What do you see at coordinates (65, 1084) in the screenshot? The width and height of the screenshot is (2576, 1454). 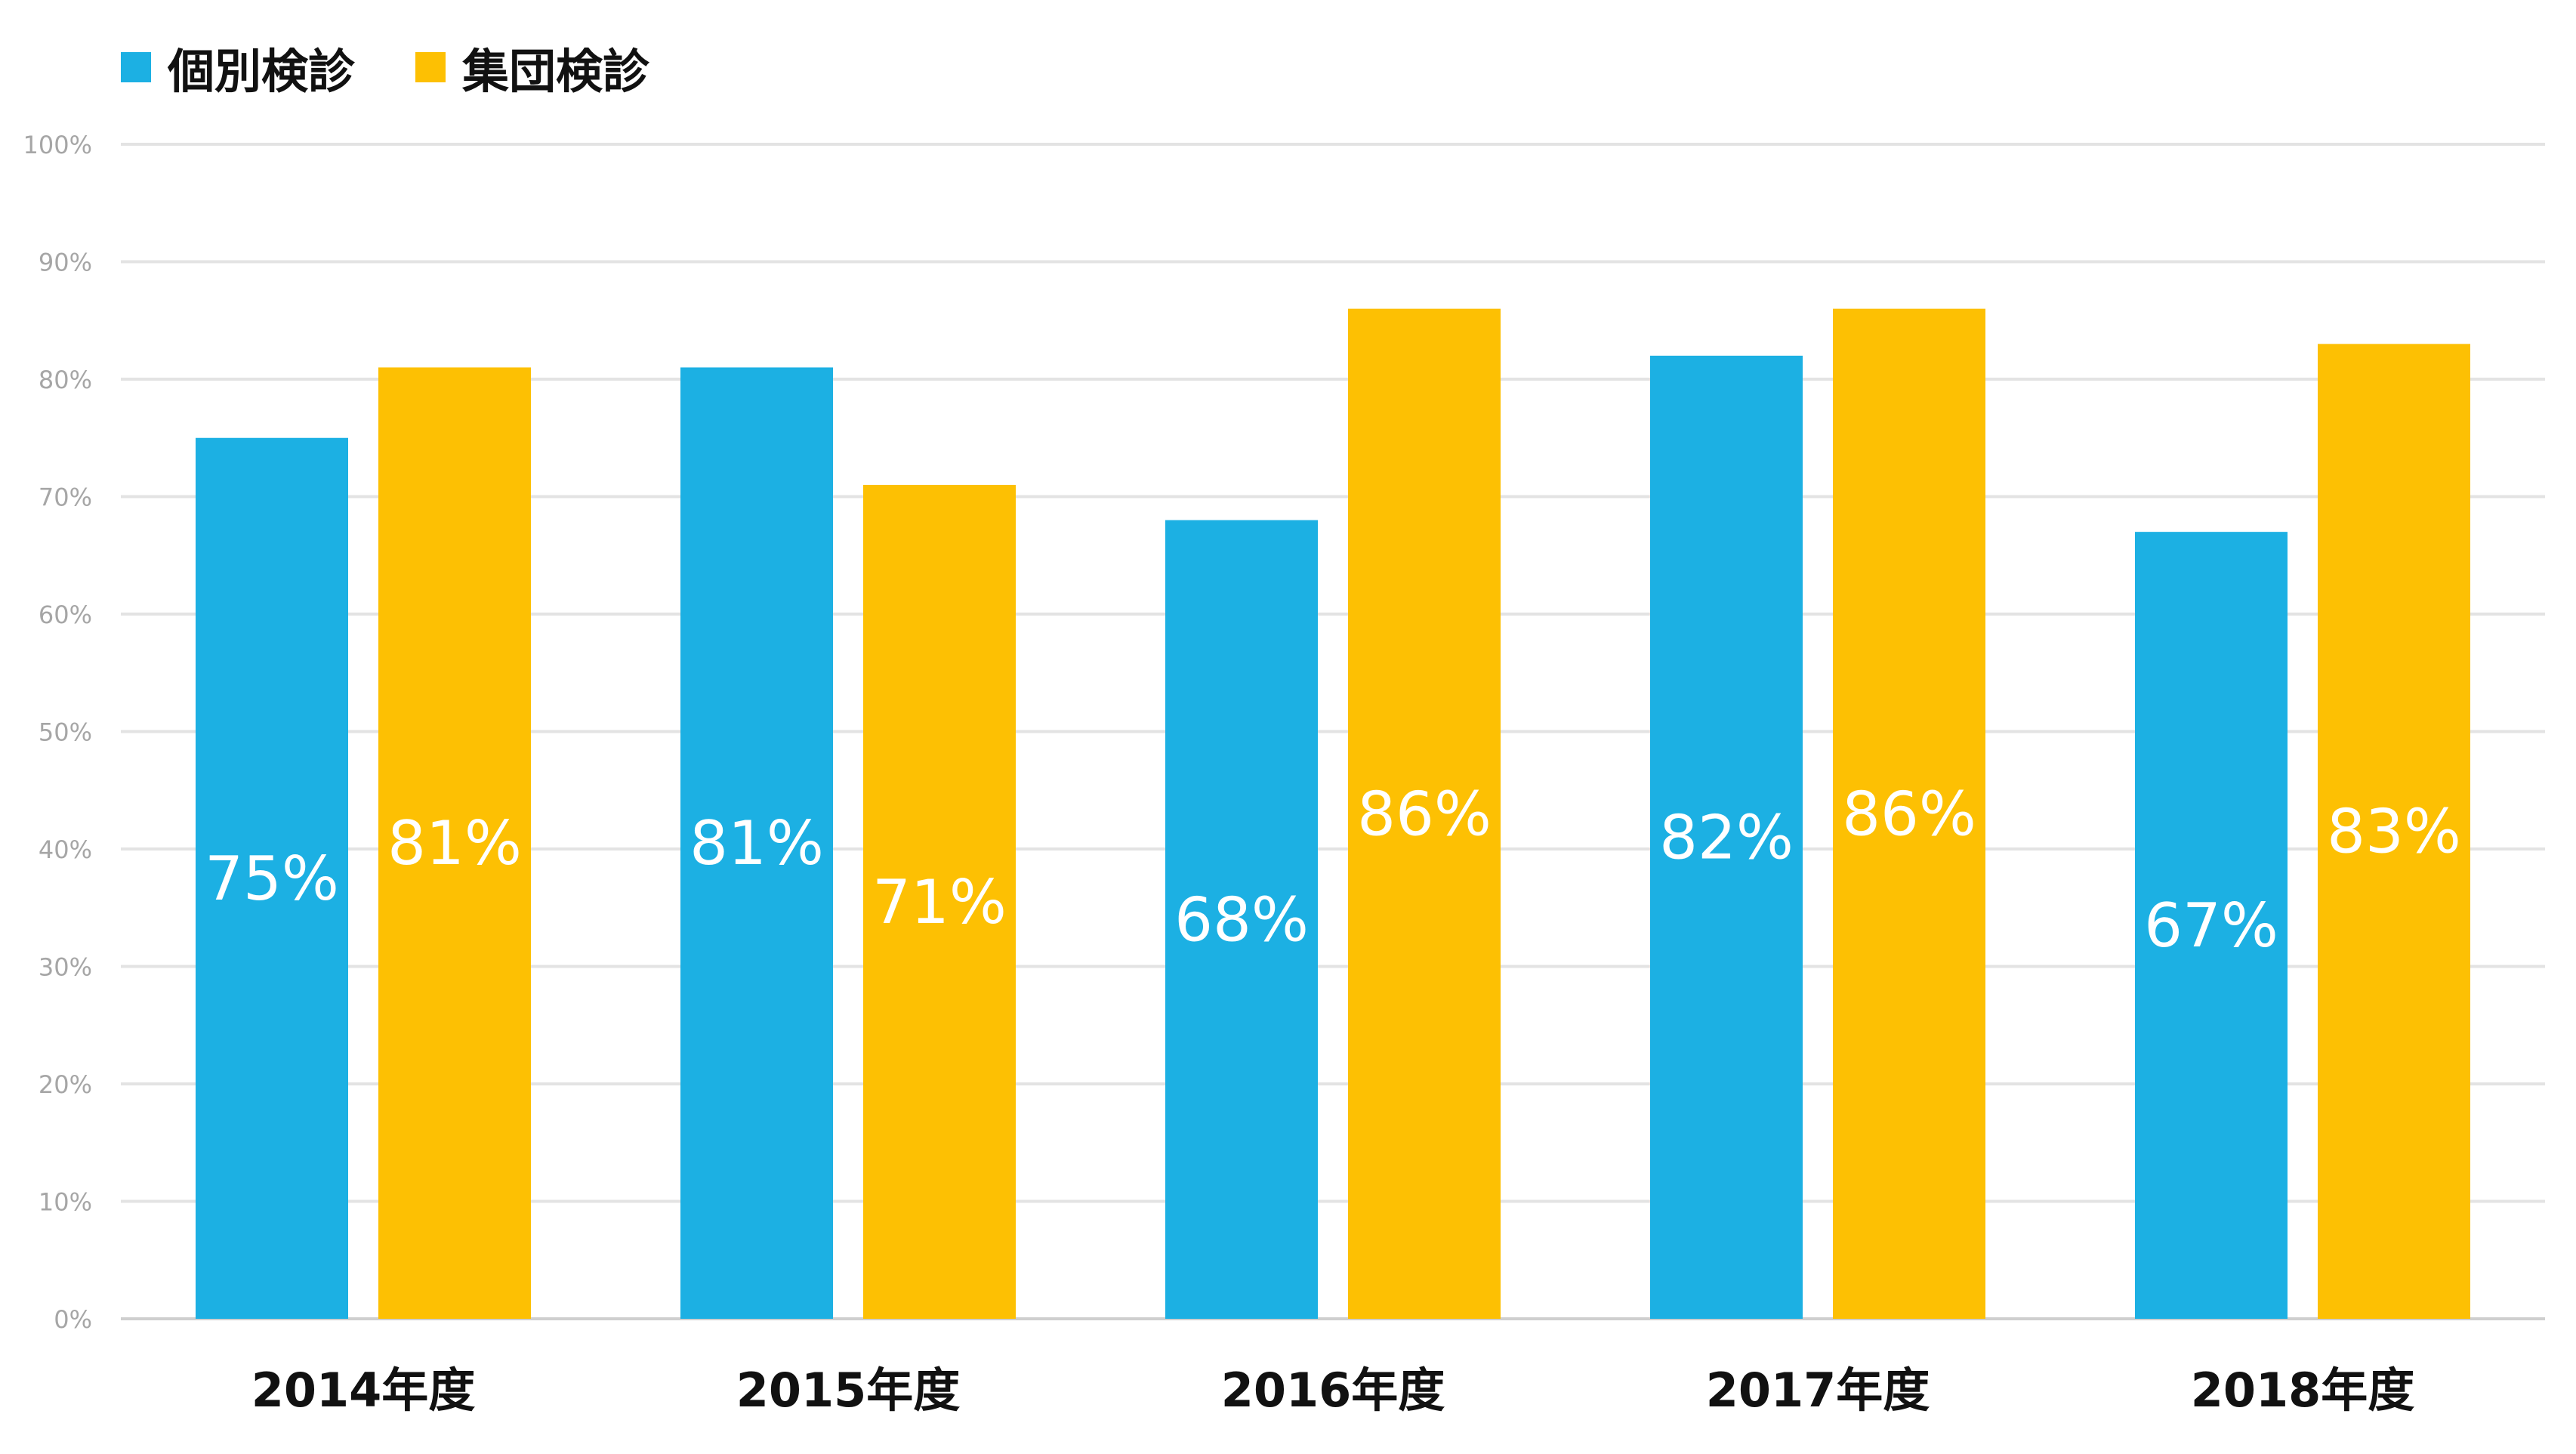 I see `y-tick-label-20: 20%` at bounding box center [65, 1084].